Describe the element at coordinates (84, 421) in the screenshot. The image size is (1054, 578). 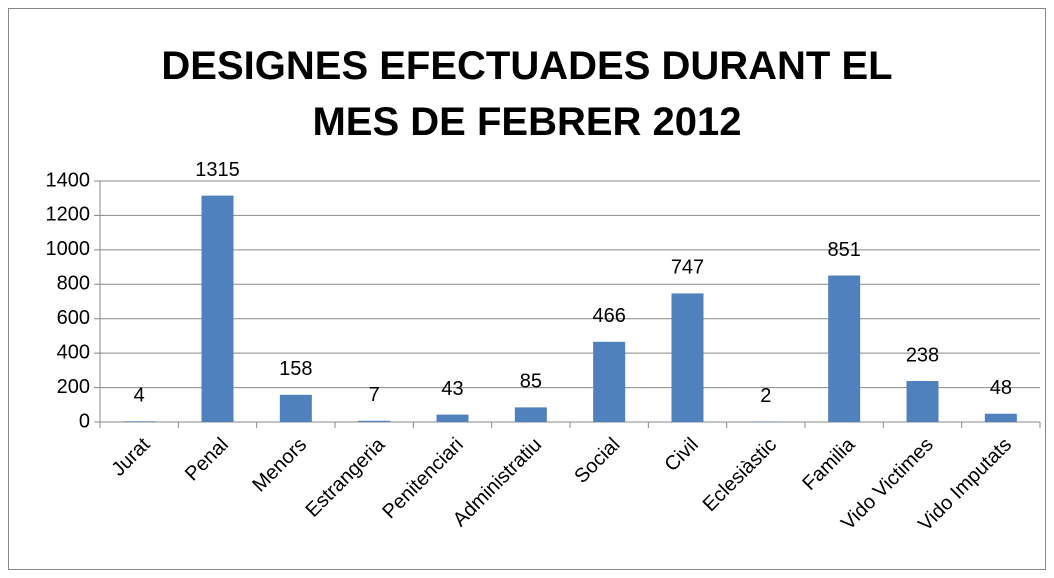
I see `y-tick-label: 0` at that location.